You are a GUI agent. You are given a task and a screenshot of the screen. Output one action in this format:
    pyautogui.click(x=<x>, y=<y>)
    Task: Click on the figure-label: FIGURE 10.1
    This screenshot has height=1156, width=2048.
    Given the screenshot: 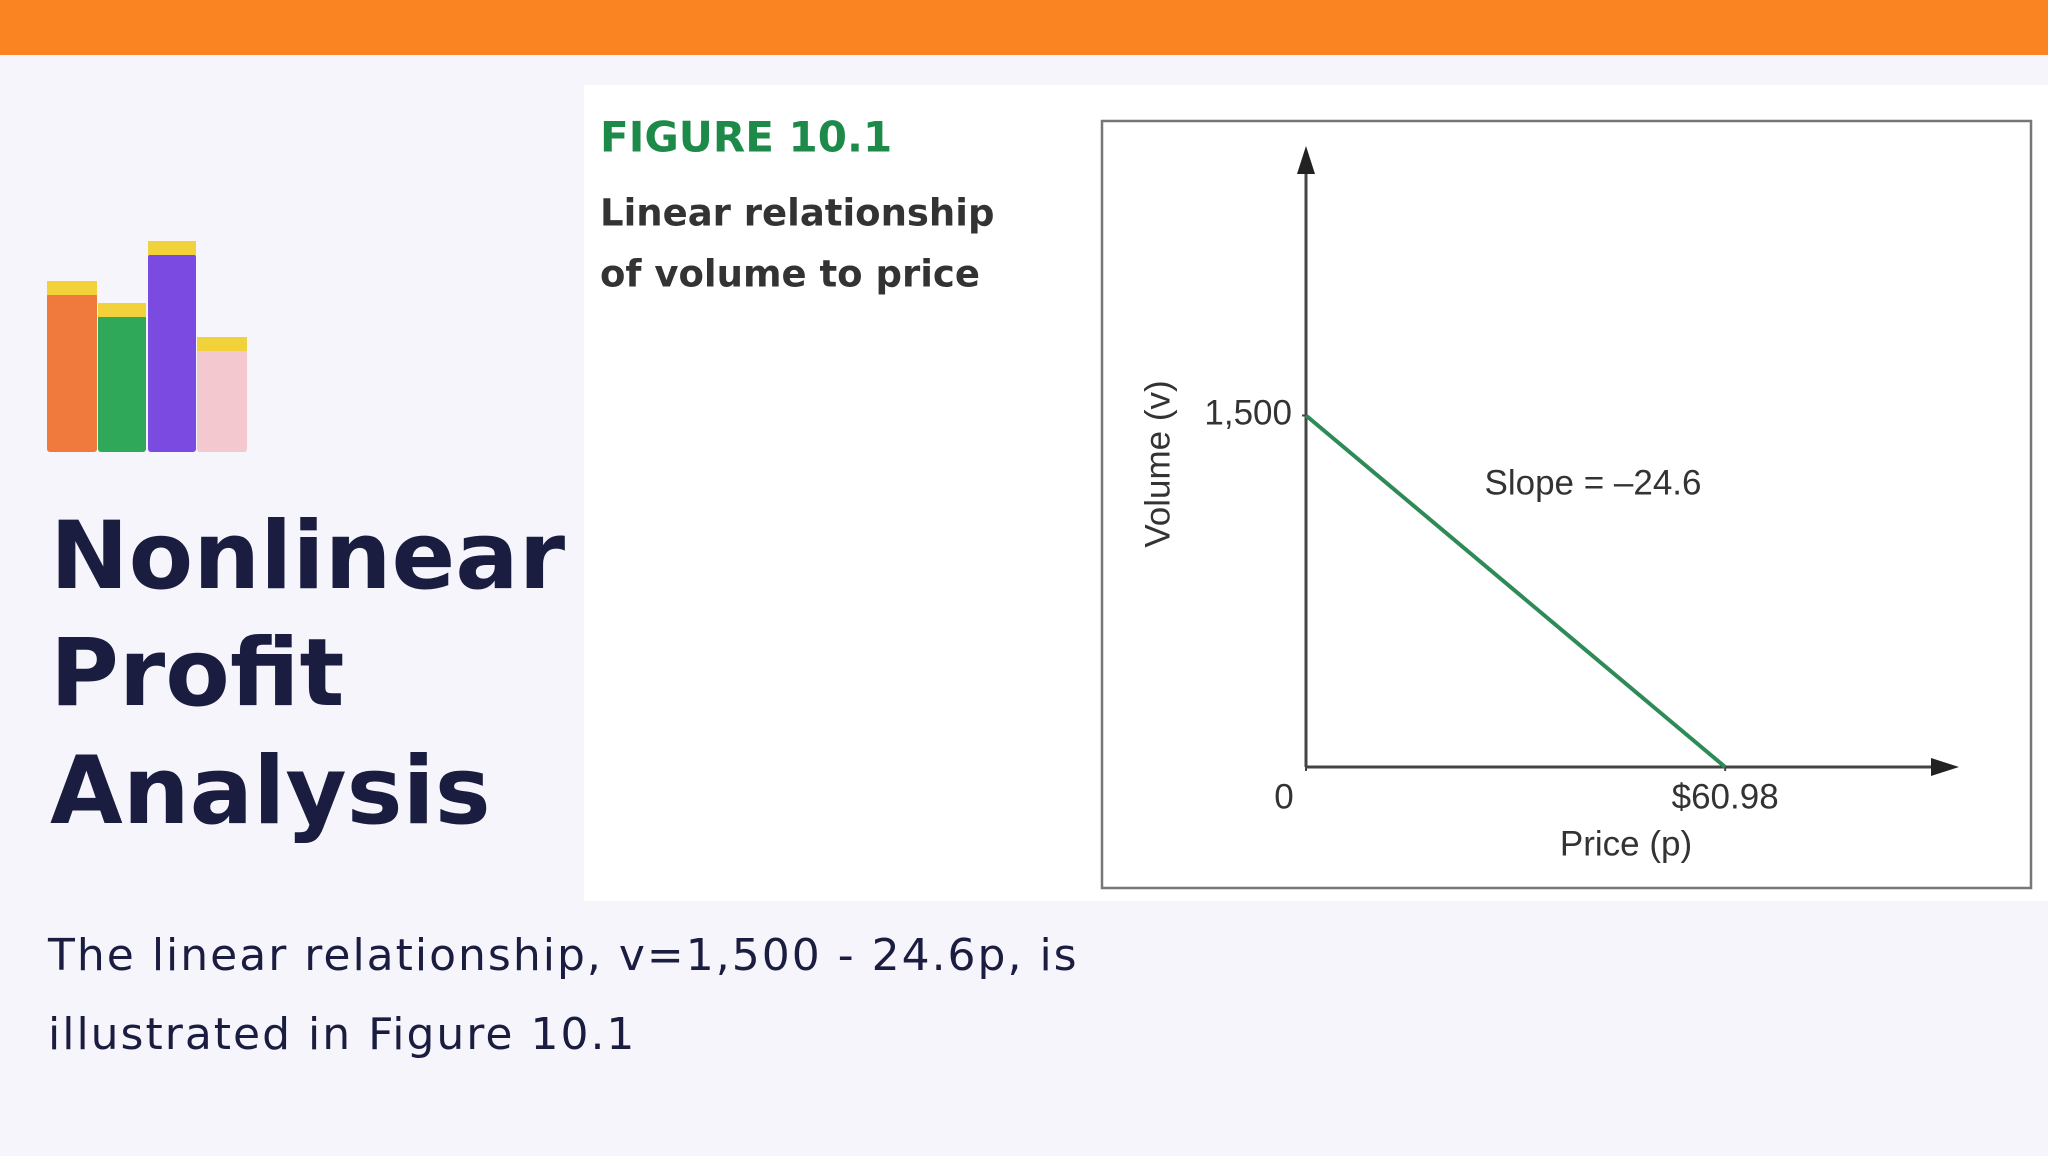 What is the action you would take?
    pyautogui.click(x=746, y=137)
    